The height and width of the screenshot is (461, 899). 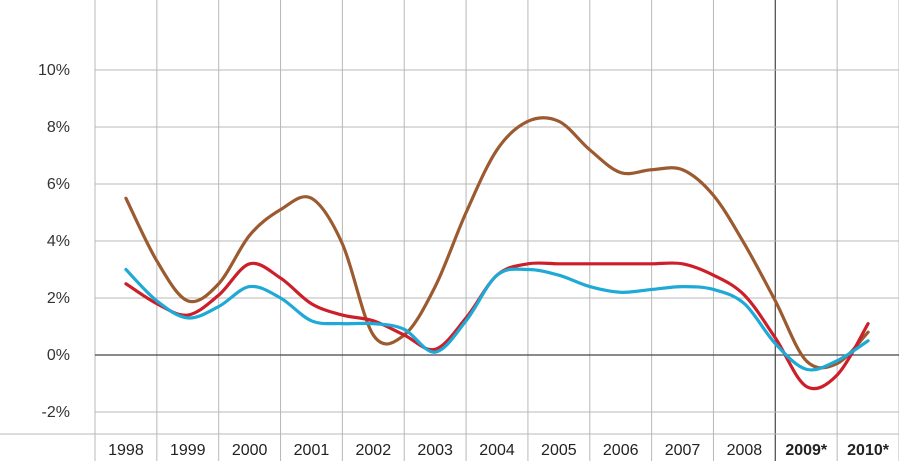 What do you see at coordinates (559, 450) in the screenshot?
I see `x-tick-label: 2005` at bounding box center [559, 450].